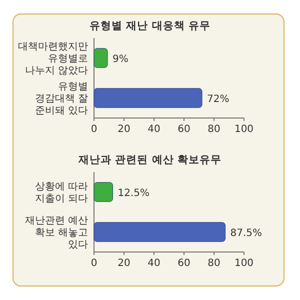 This screenshot has height=300, width=300. Describe the element at coordinates (56, 233) in the screenshot. I see `y-tick-label: 재난관련 예산 확보 해놓고 있다` at that location.